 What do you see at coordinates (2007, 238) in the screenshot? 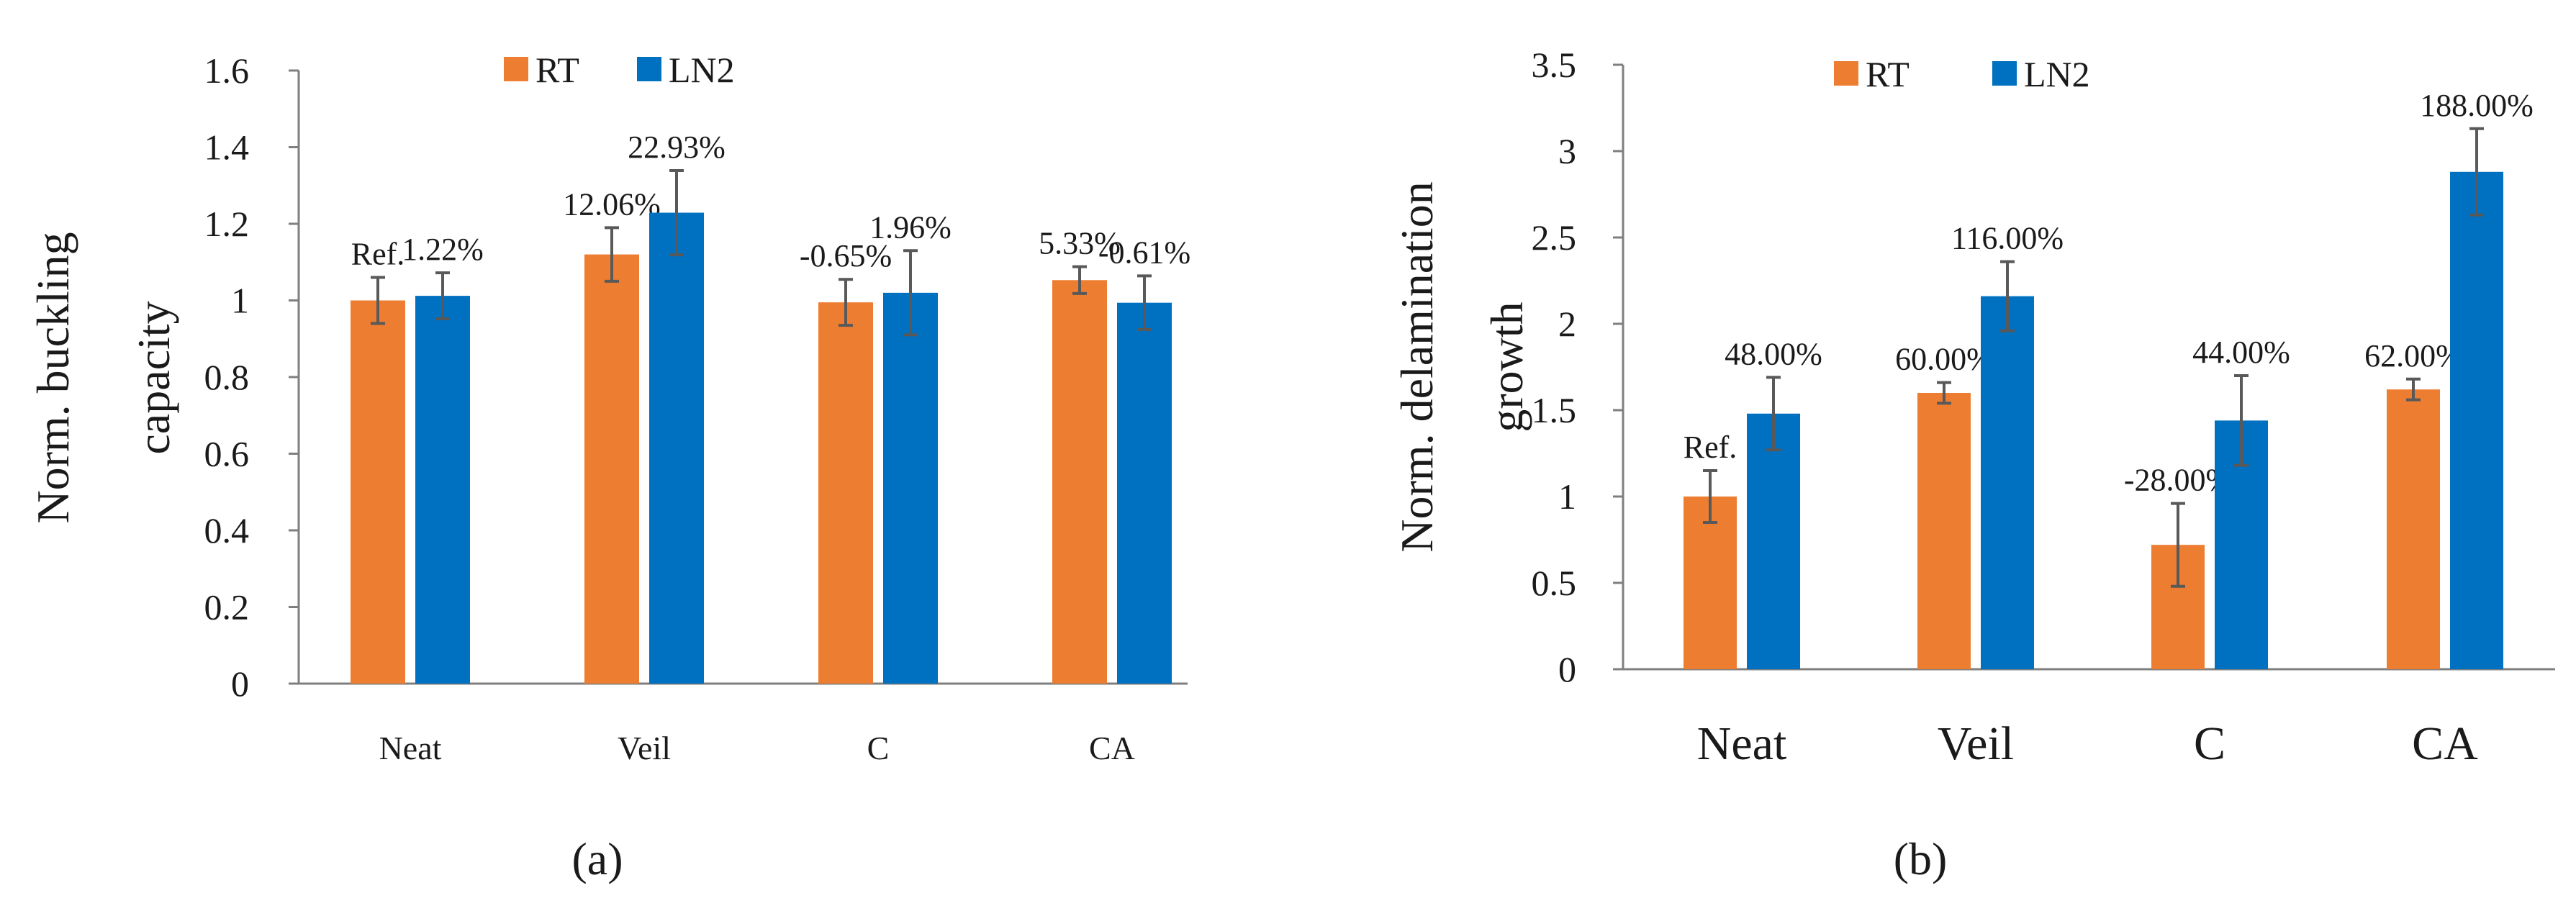
I see `data-label: 116.00%` at bounding box center [2007, 238].